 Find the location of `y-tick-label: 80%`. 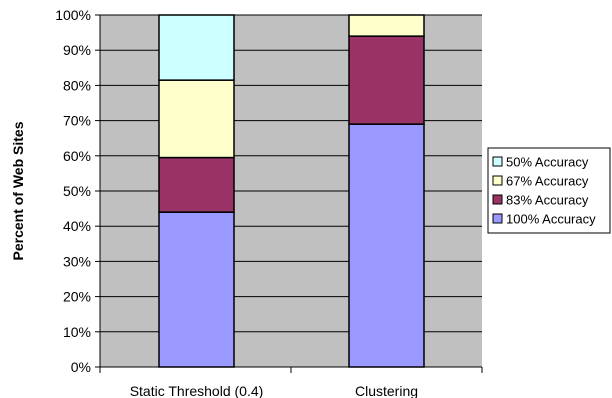

y-tick-label: 80% is located at coordinates (77, 85).